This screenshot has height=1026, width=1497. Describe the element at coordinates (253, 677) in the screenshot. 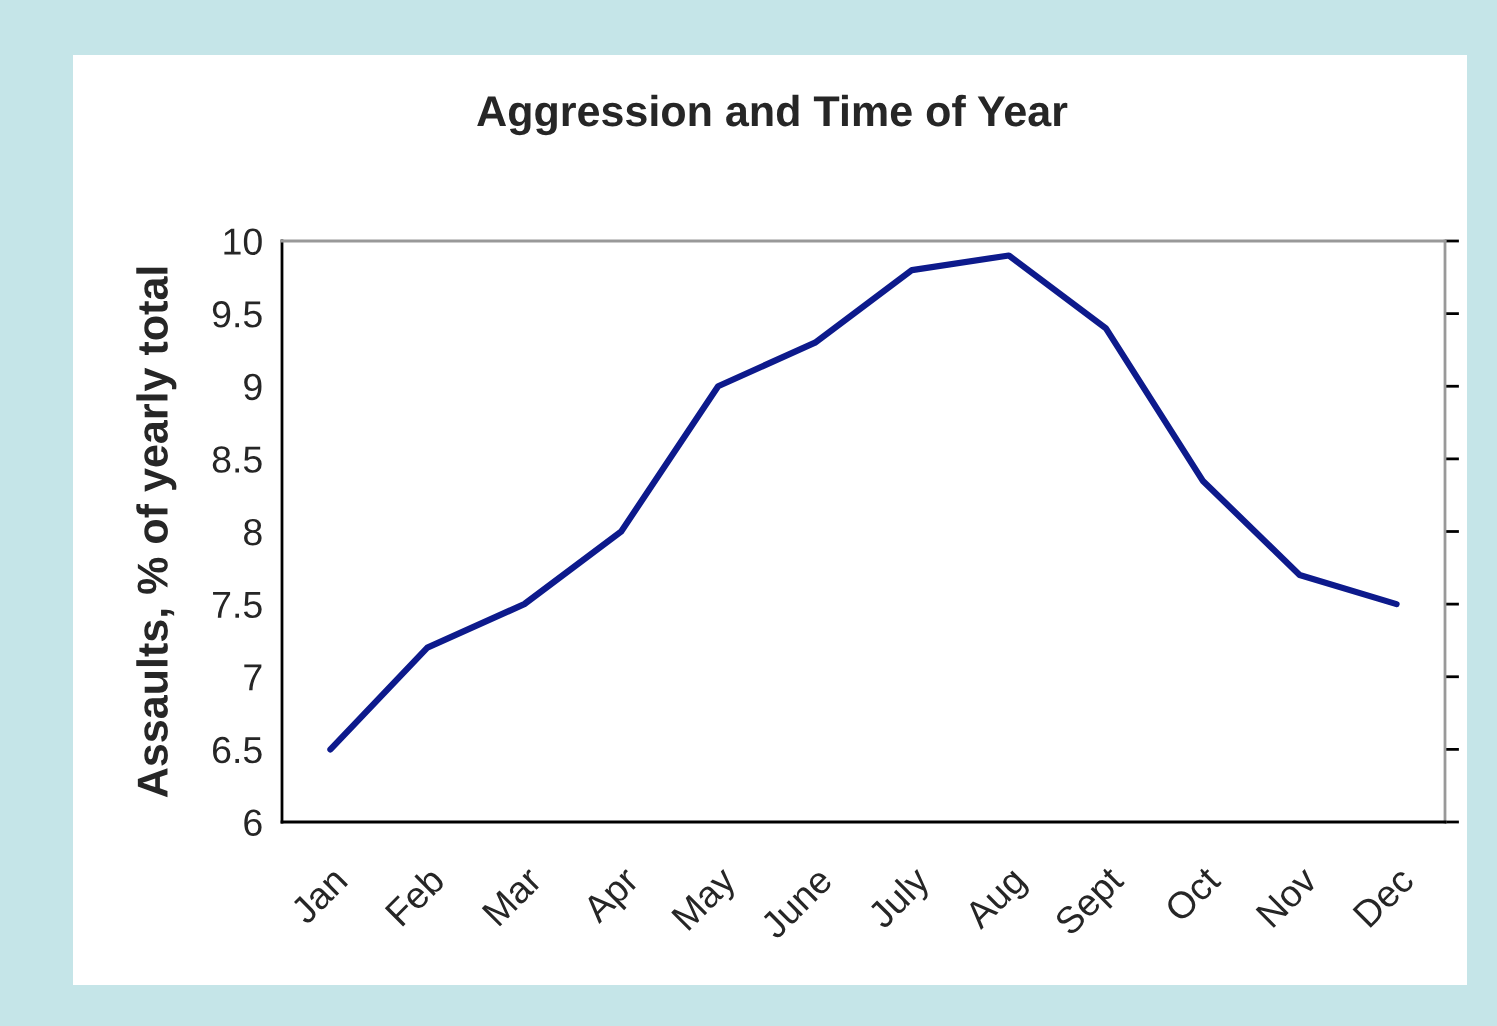

I see `y-tick-label: 7` at that location.